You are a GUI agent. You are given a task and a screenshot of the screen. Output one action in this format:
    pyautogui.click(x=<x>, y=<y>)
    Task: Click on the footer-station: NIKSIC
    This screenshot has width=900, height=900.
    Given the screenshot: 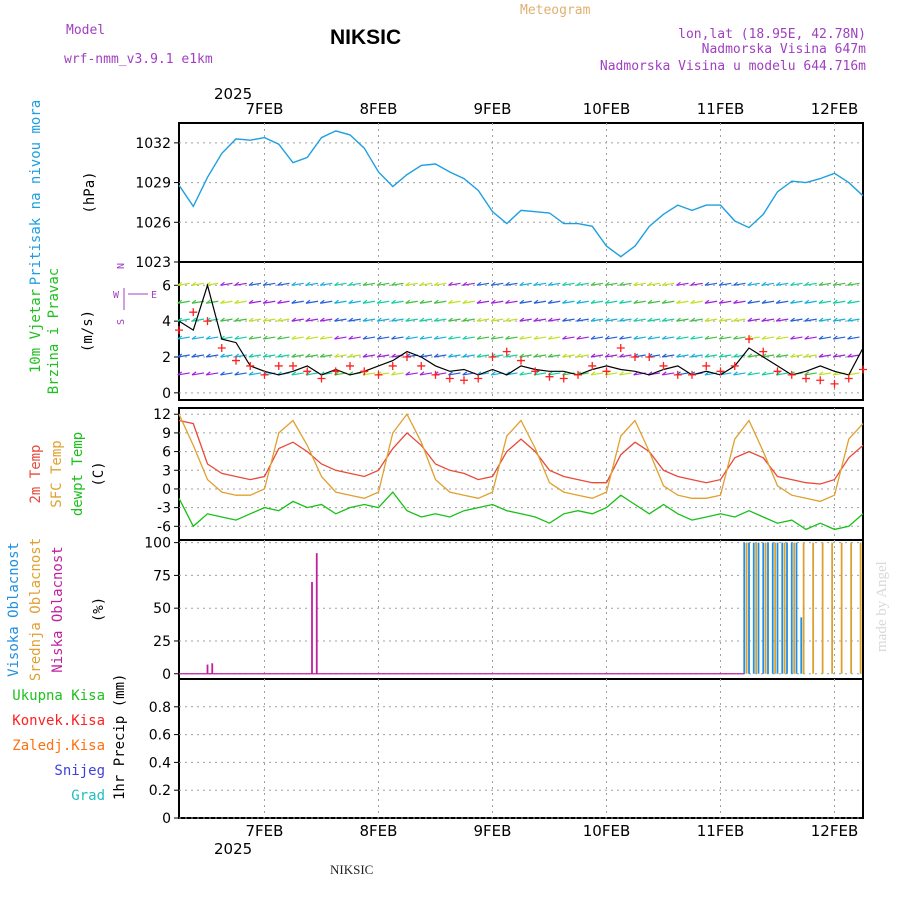 What is the action you would take?
    pyautogui.click(x=351, y=869)
    